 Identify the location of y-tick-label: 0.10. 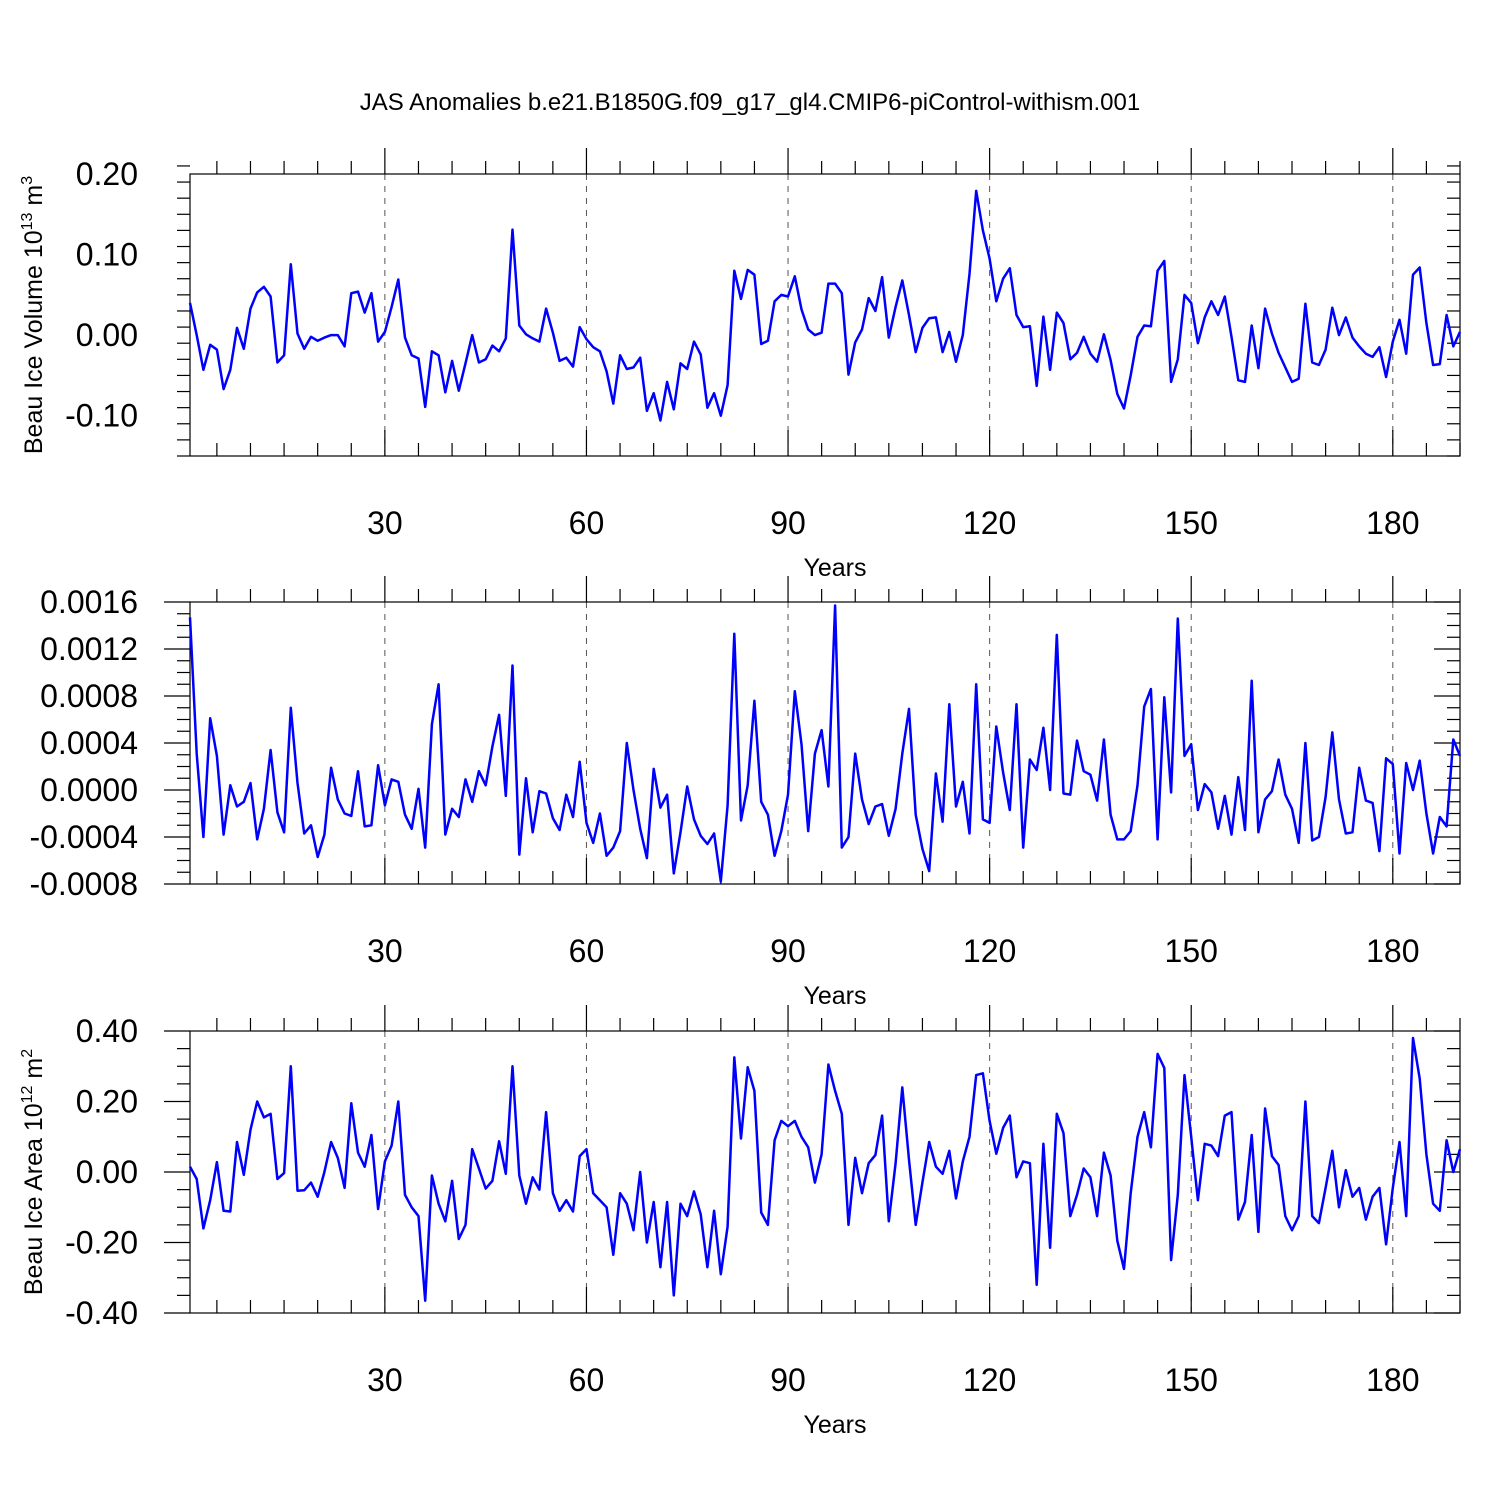
(107, 255).